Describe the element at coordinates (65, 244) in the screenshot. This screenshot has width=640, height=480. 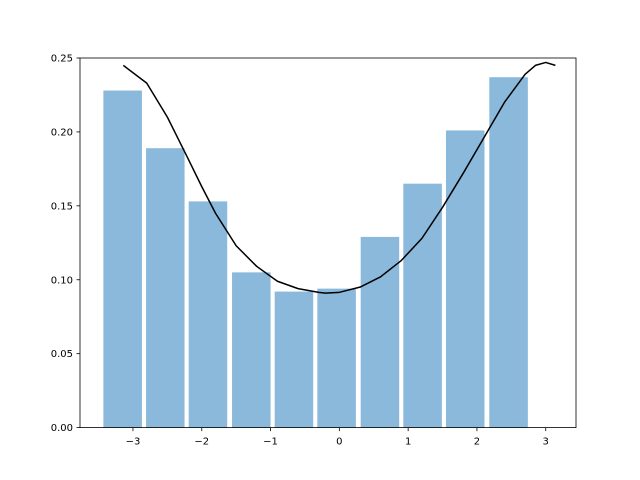
I see `y-axis: 0.00 0.05 0.10 0.15 0.20 0.25` at that location.